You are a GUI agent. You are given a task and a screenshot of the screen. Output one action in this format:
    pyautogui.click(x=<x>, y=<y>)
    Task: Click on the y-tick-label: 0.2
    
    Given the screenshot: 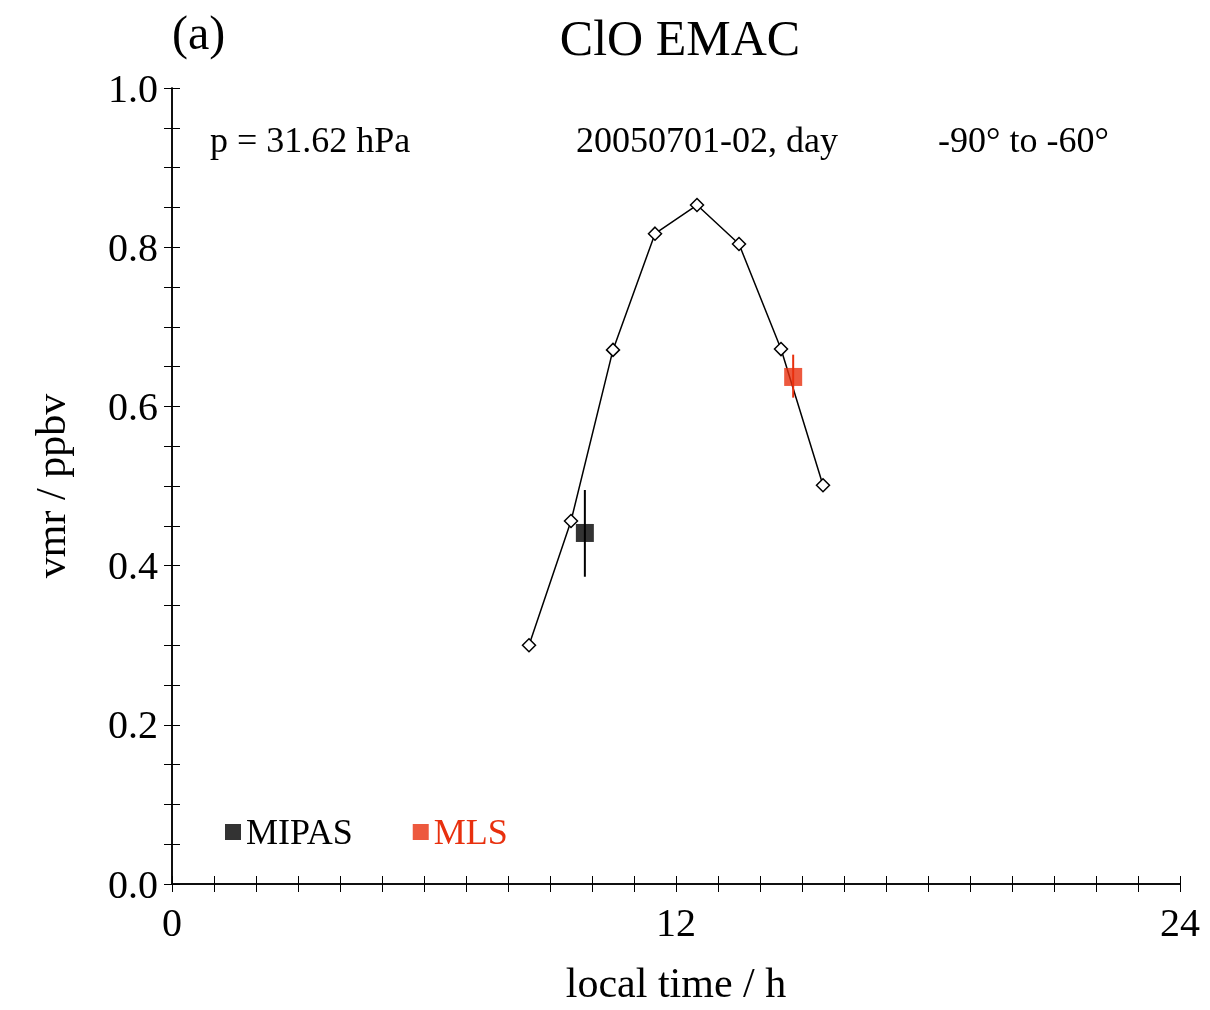 What is the action you would take?
    pyautogui.click(x=133, y=725)
    